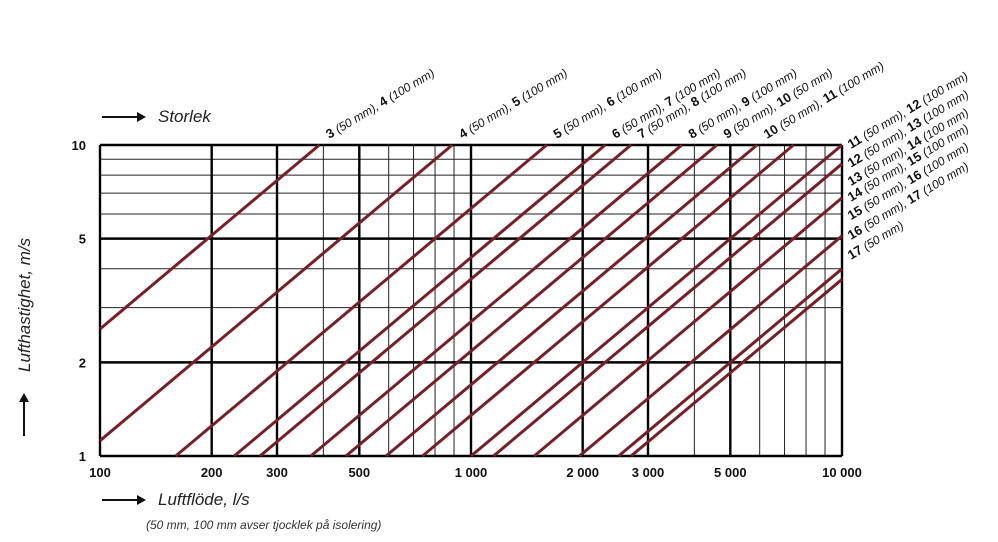 The height and width of the screenshot is (542, 998). What do you see at coordinates (124, 500) in the screenshot?
I see `x-axis-arrow-icon` at bounding box center [124, 500].